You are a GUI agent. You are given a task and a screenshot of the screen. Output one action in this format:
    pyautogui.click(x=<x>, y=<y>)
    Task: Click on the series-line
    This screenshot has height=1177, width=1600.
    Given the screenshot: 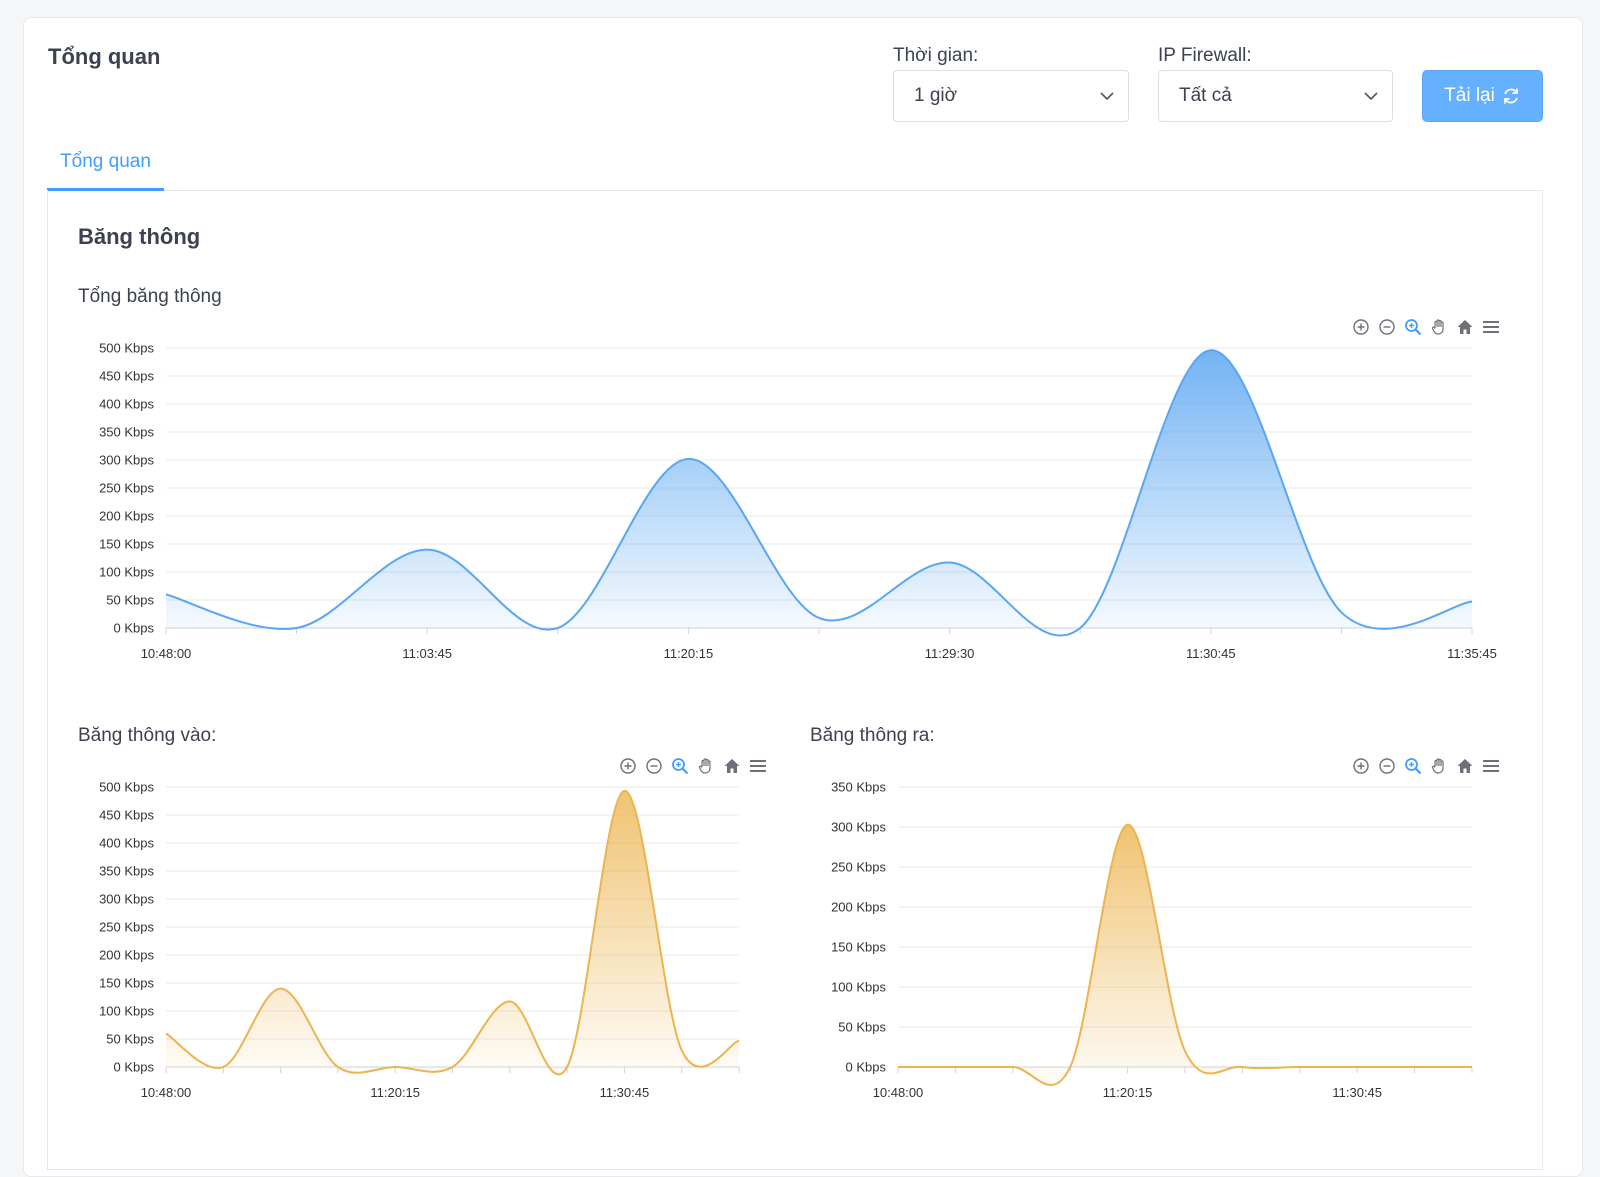 What is the action you would take?
    pyautogui.click(x=1185, y=955)
    